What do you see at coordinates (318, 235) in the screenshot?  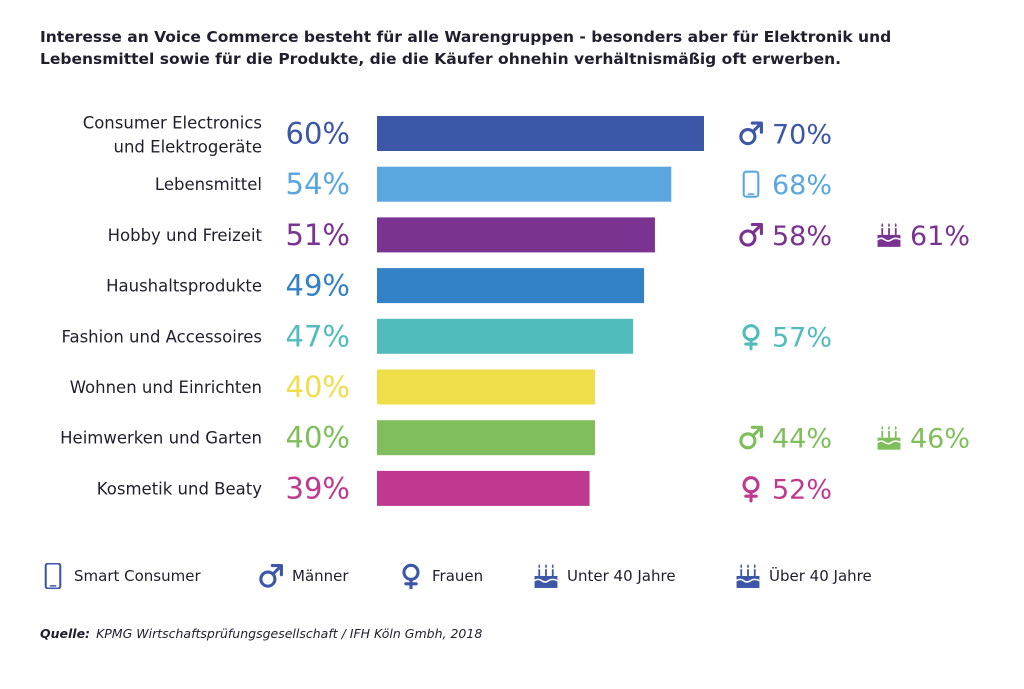 I see `value-label: 51%` at bounding box center [318, 235].